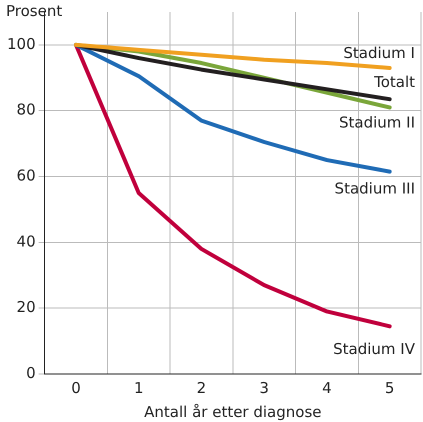 The width and height of the screenshot is (423, 422). What do you see at coordinates (76, 387) in the screenshot?
I see `x-tick-label: 0` at bounding box center [76, 387].